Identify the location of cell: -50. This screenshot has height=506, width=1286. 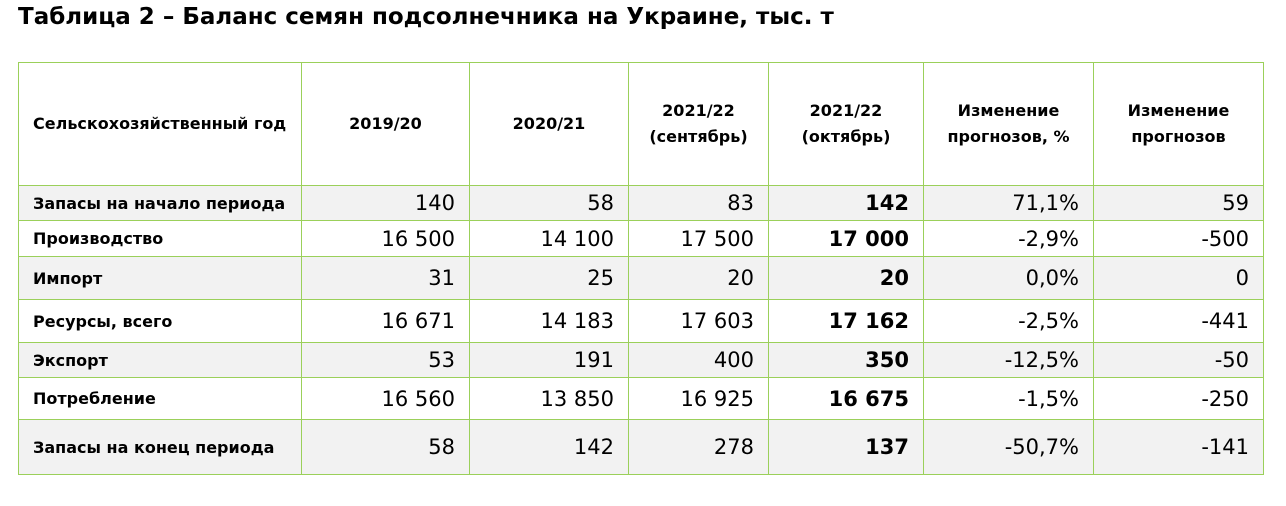
(1178, 360).